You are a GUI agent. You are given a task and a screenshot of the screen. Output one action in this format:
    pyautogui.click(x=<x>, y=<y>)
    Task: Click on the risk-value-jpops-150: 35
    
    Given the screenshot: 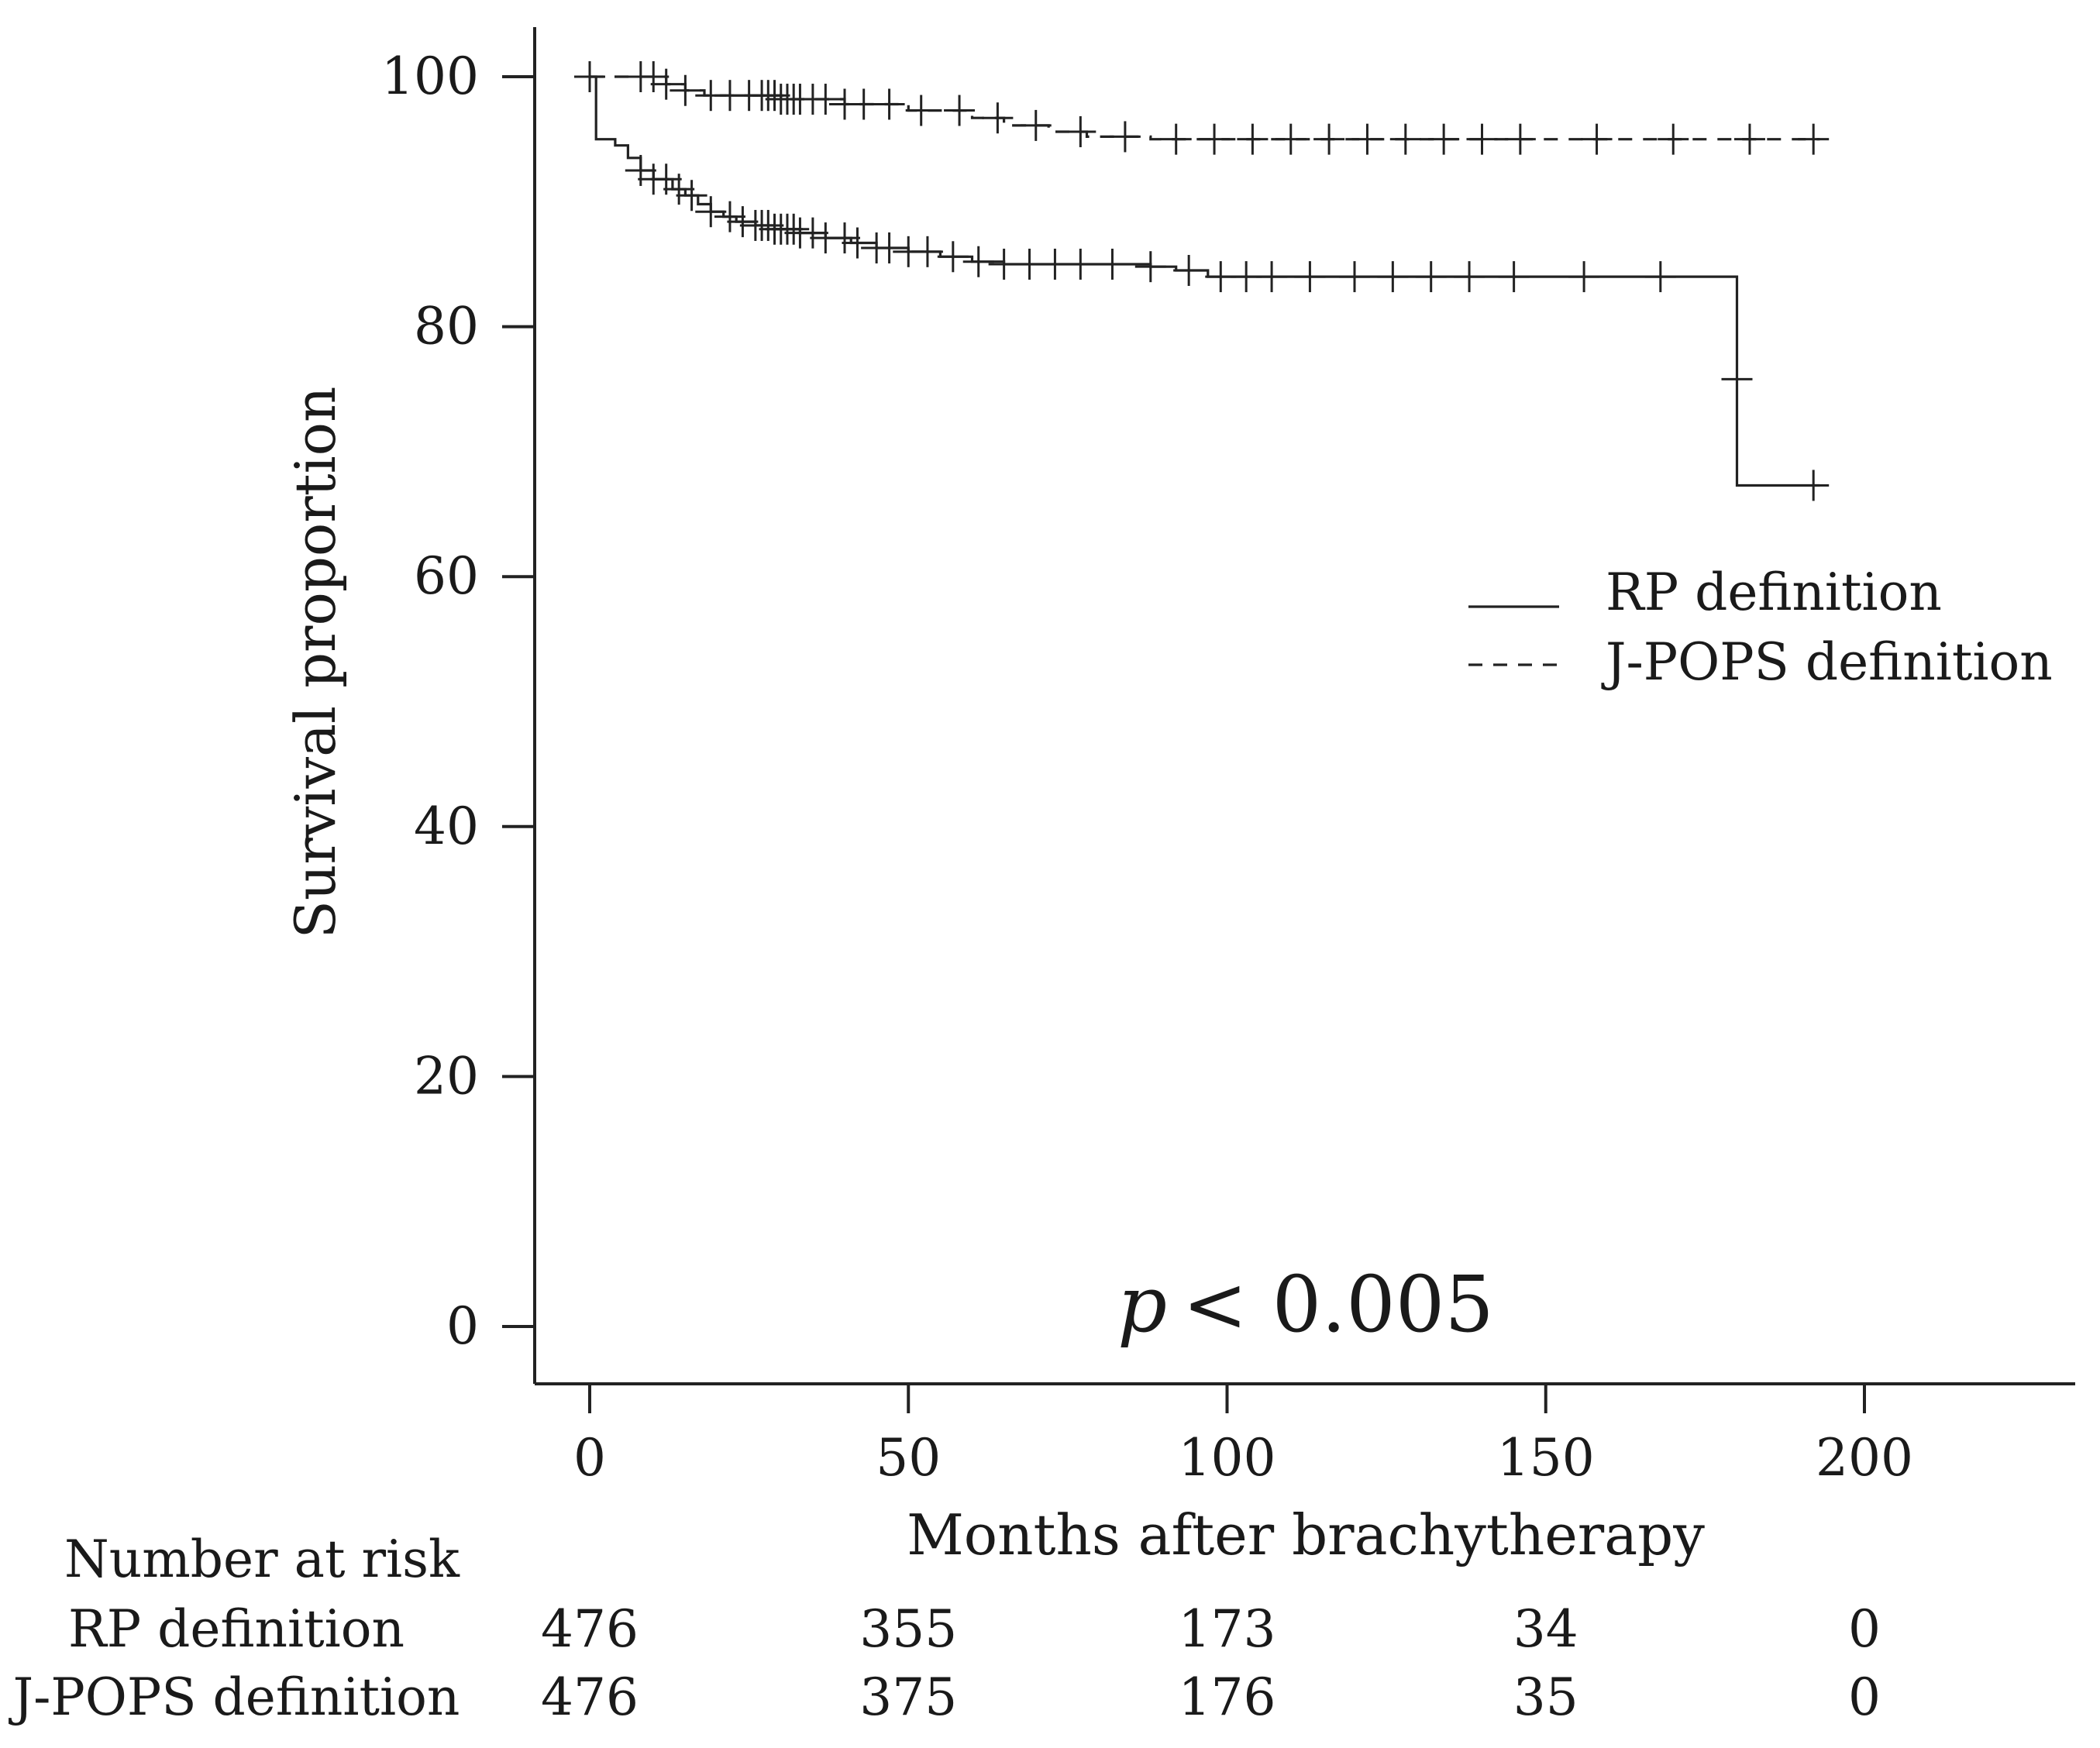 What is the action you would take?
    pyautogui.click(x=1546, y=1697)
    